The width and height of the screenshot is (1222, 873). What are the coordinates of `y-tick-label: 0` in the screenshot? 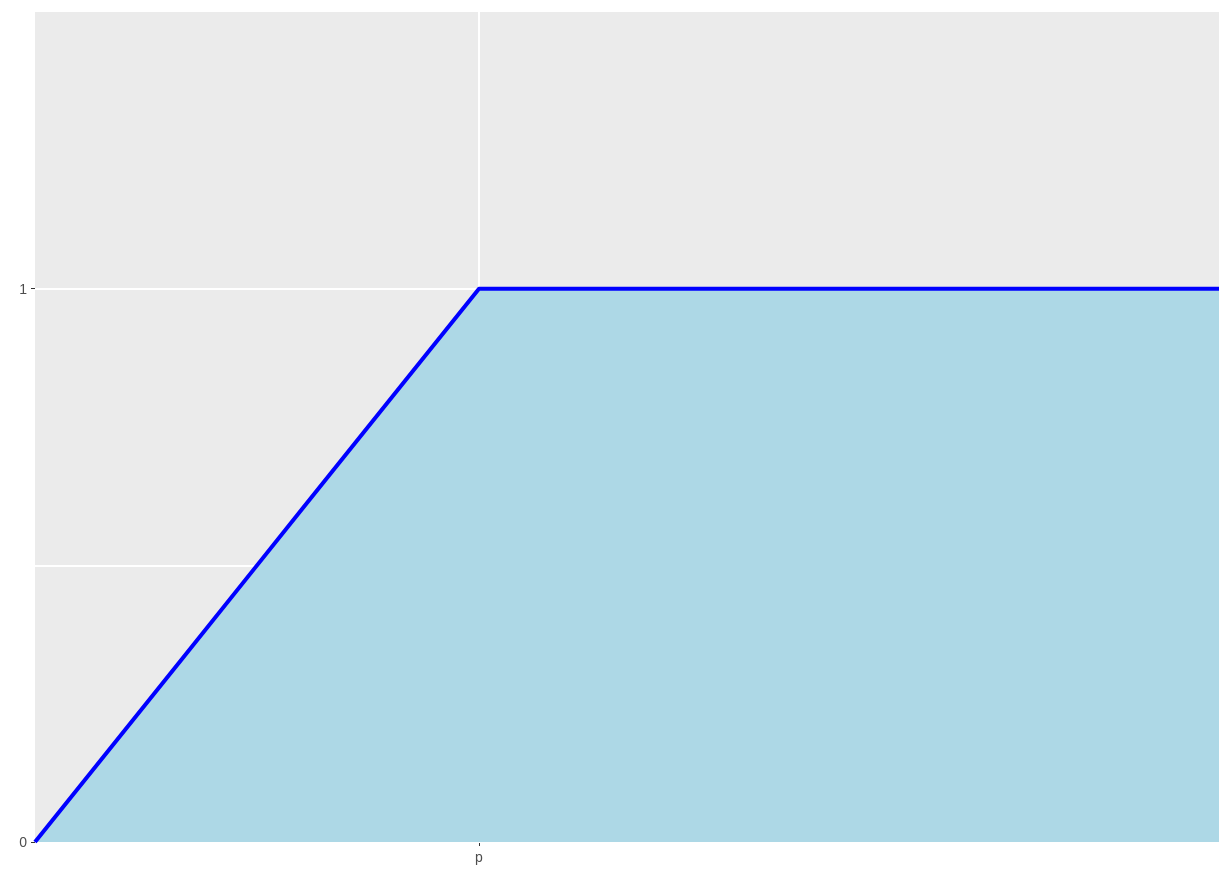 It's located at (23, 842).